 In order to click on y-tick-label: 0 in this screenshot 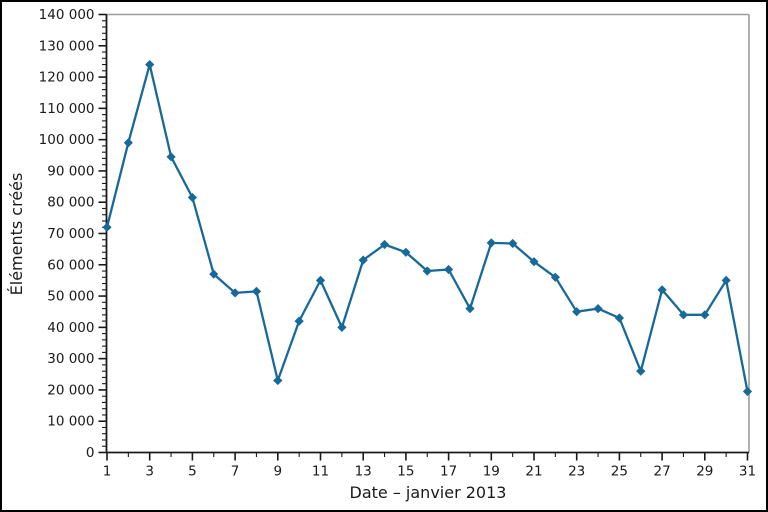, I will do `click(90, 453)`.